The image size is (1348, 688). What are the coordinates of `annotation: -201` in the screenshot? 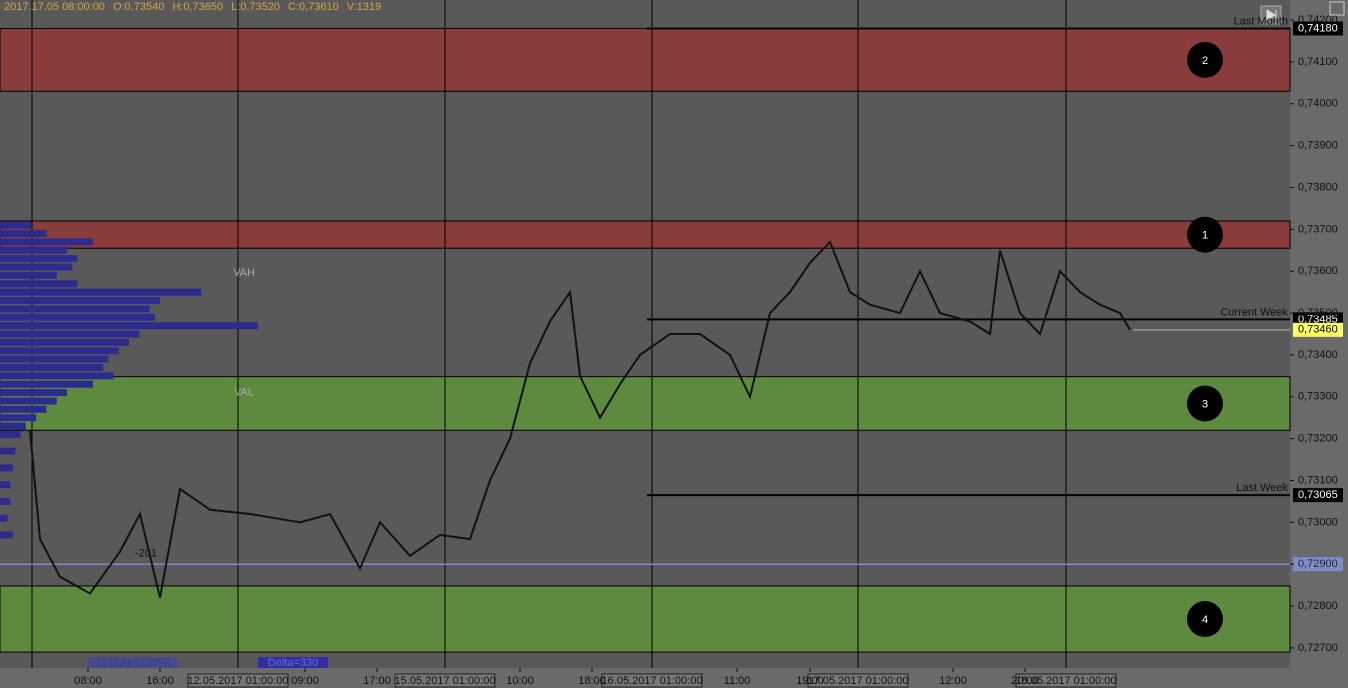 It's located at (146, 554).